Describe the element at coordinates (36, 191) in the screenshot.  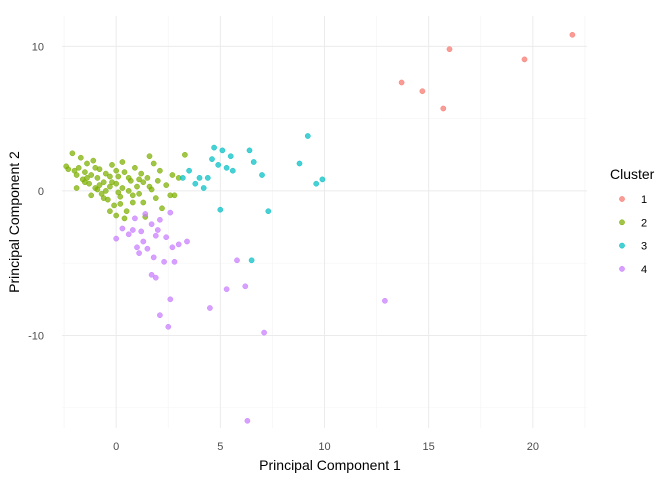
I see `y-axis-tick-labels: -10 0 10` at that location.